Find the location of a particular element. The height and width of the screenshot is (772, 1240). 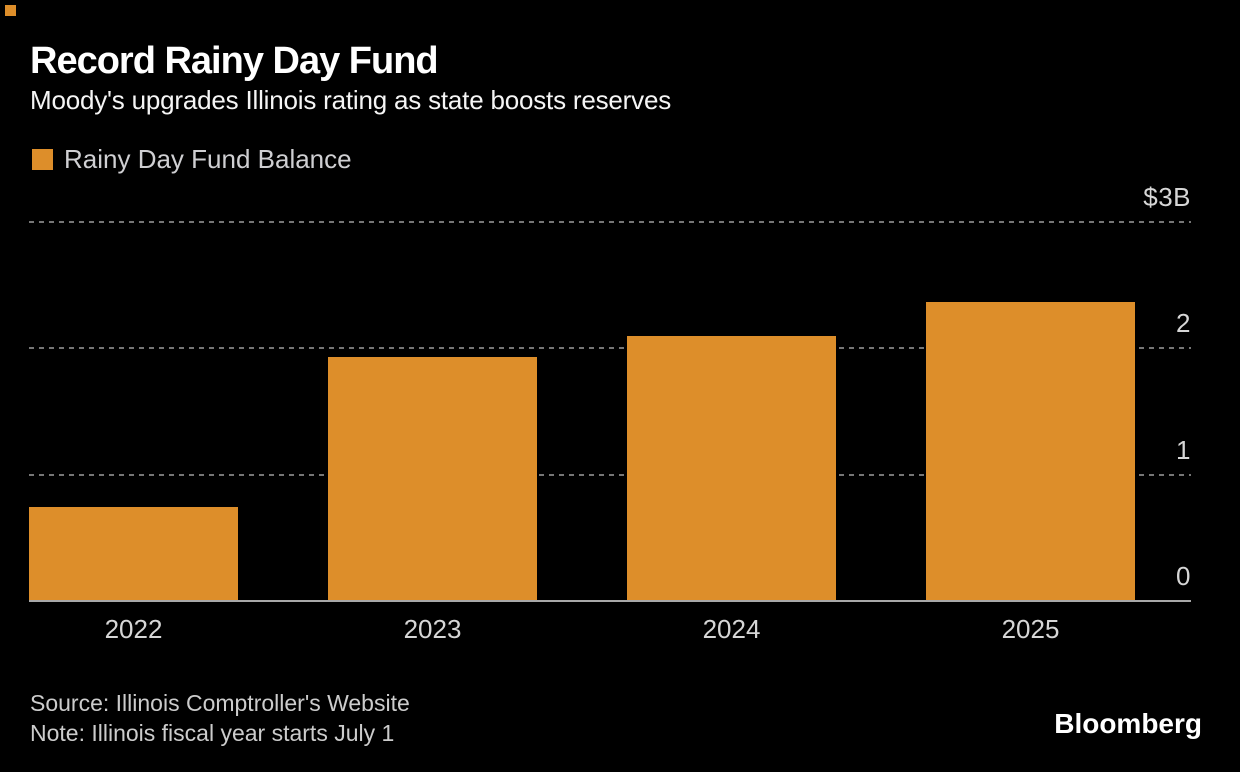

legend-label: Rainy Day Fund Balance is located at coordinates (208, 159).